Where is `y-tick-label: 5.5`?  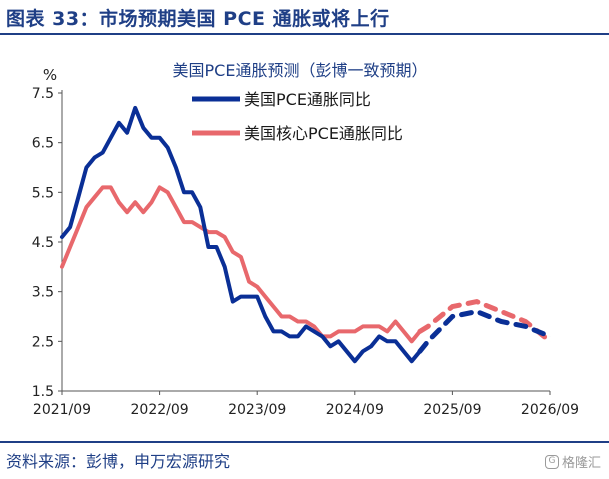
y-tick-label: 5.5 is located at coordinates (43, 193).